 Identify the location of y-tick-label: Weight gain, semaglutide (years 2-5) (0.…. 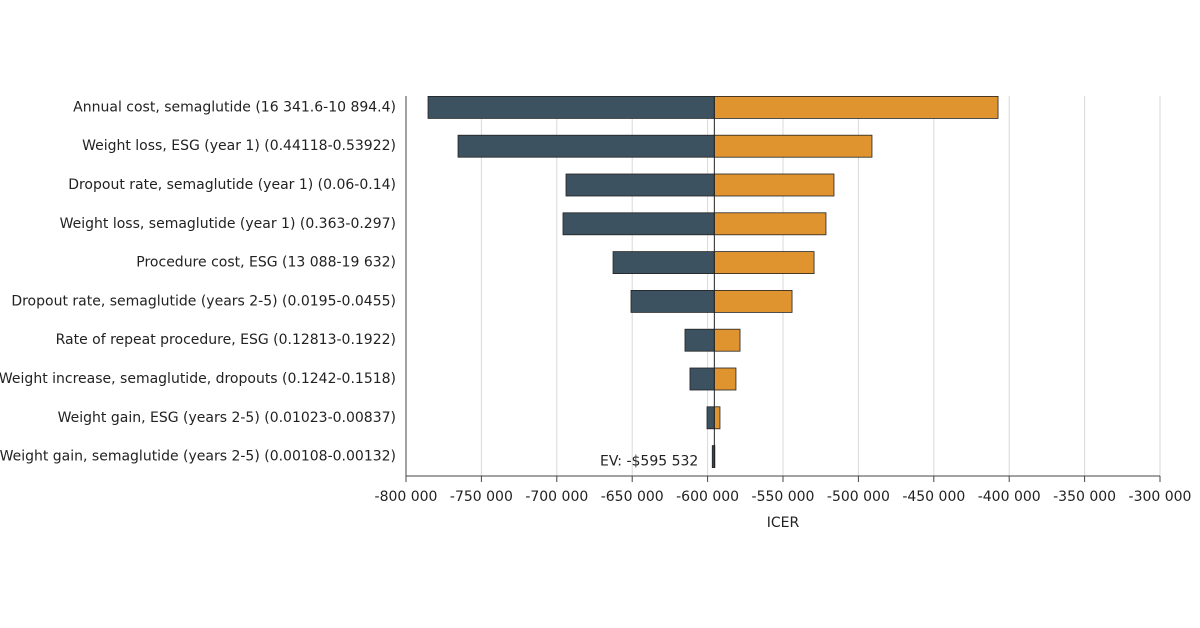
(198, 457).